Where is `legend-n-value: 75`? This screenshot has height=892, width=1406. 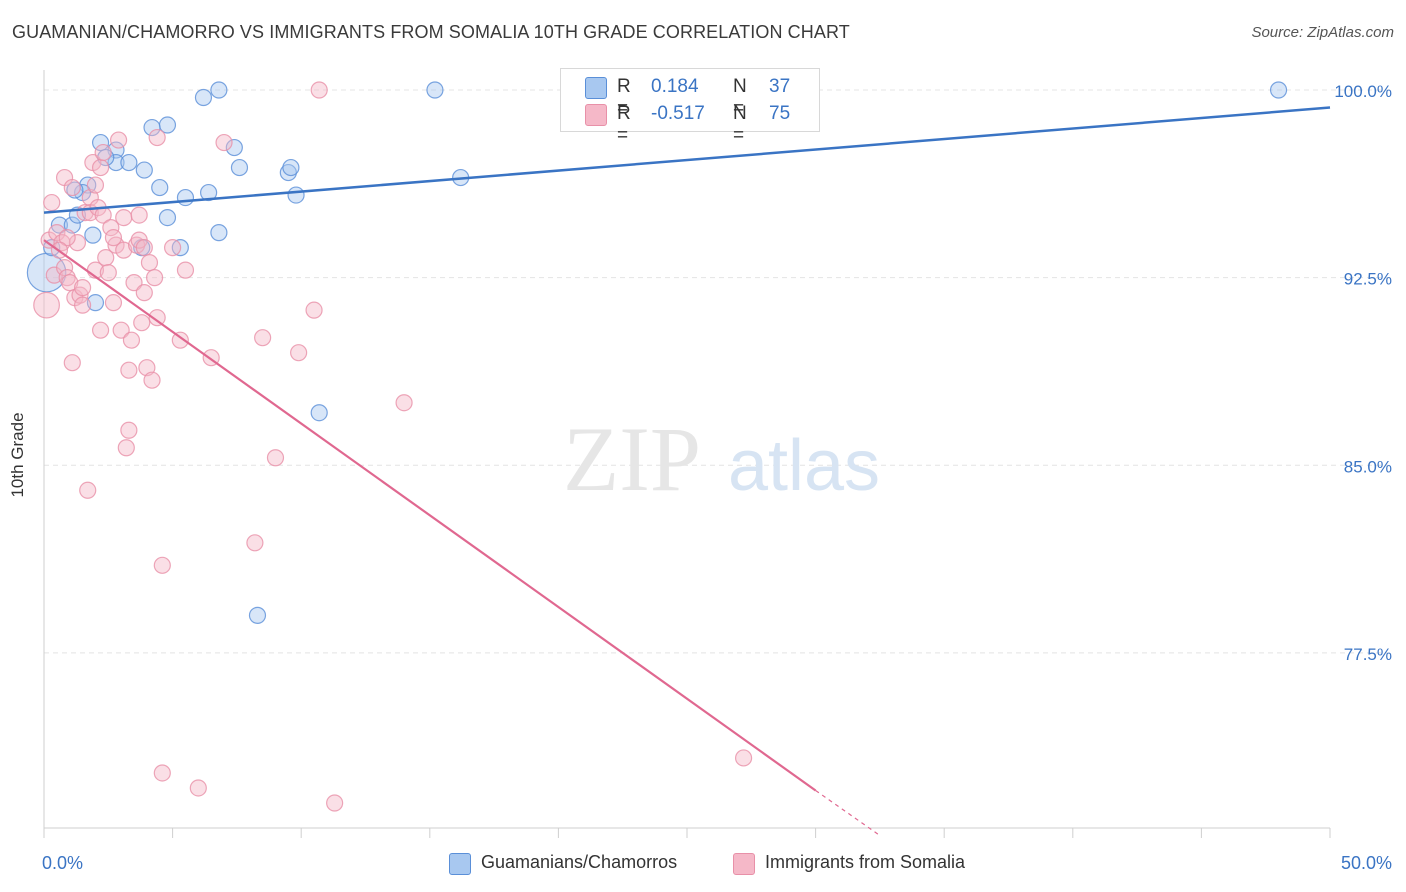 legend-n-value: 75 is located at coordinates (780, 113).